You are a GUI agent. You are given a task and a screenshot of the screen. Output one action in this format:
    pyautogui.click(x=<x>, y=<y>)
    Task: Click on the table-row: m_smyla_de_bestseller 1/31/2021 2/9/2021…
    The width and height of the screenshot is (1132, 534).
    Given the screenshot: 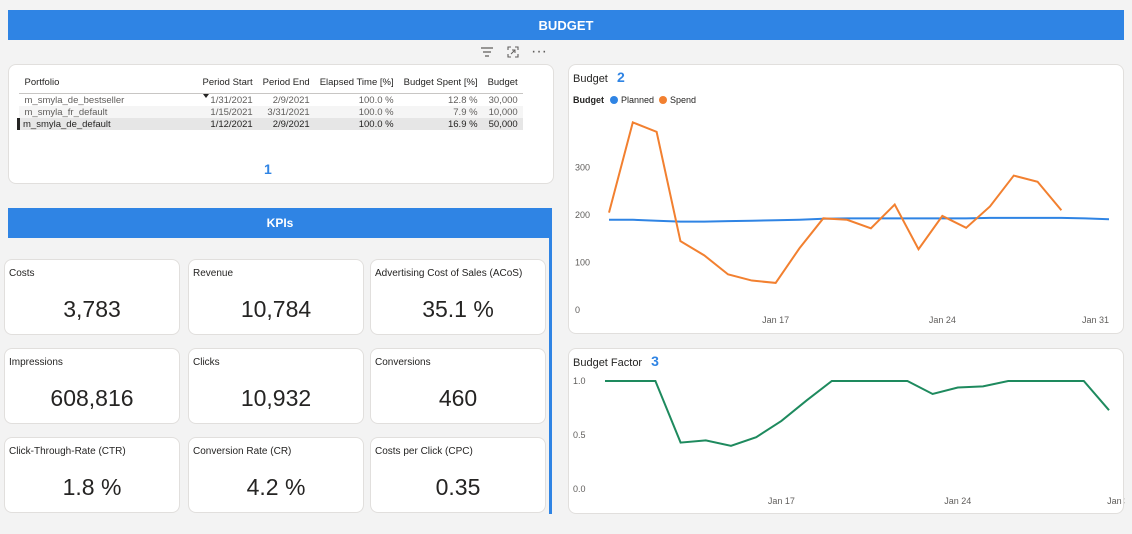 What is the action you would take?
    pyautogui.click(x=271, y=100)
    